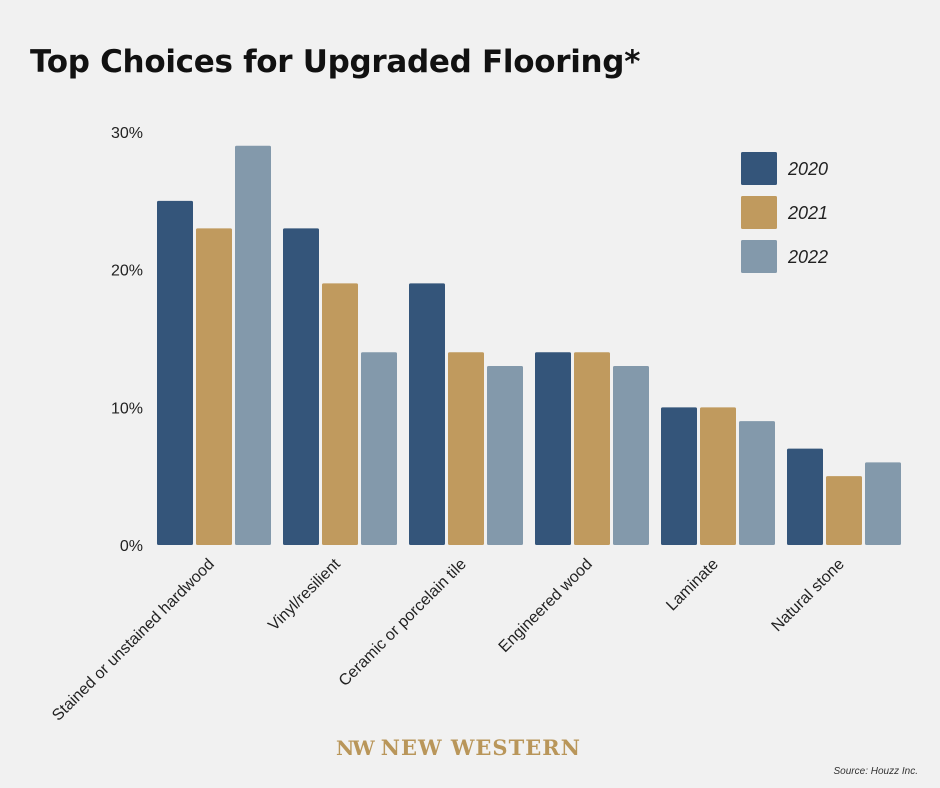 This screenshot has height=788, width=940. Describe the element at coordinates (480, 747) in the screenshot. I see `logo-text: NEW WESTERN` at that location.